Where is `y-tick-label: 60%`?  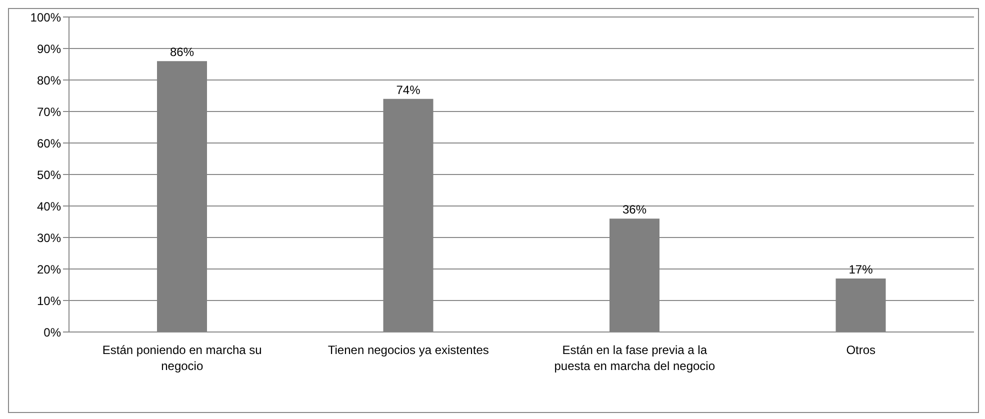
y-tick-label: 60% is located at coordinates (49, 143).